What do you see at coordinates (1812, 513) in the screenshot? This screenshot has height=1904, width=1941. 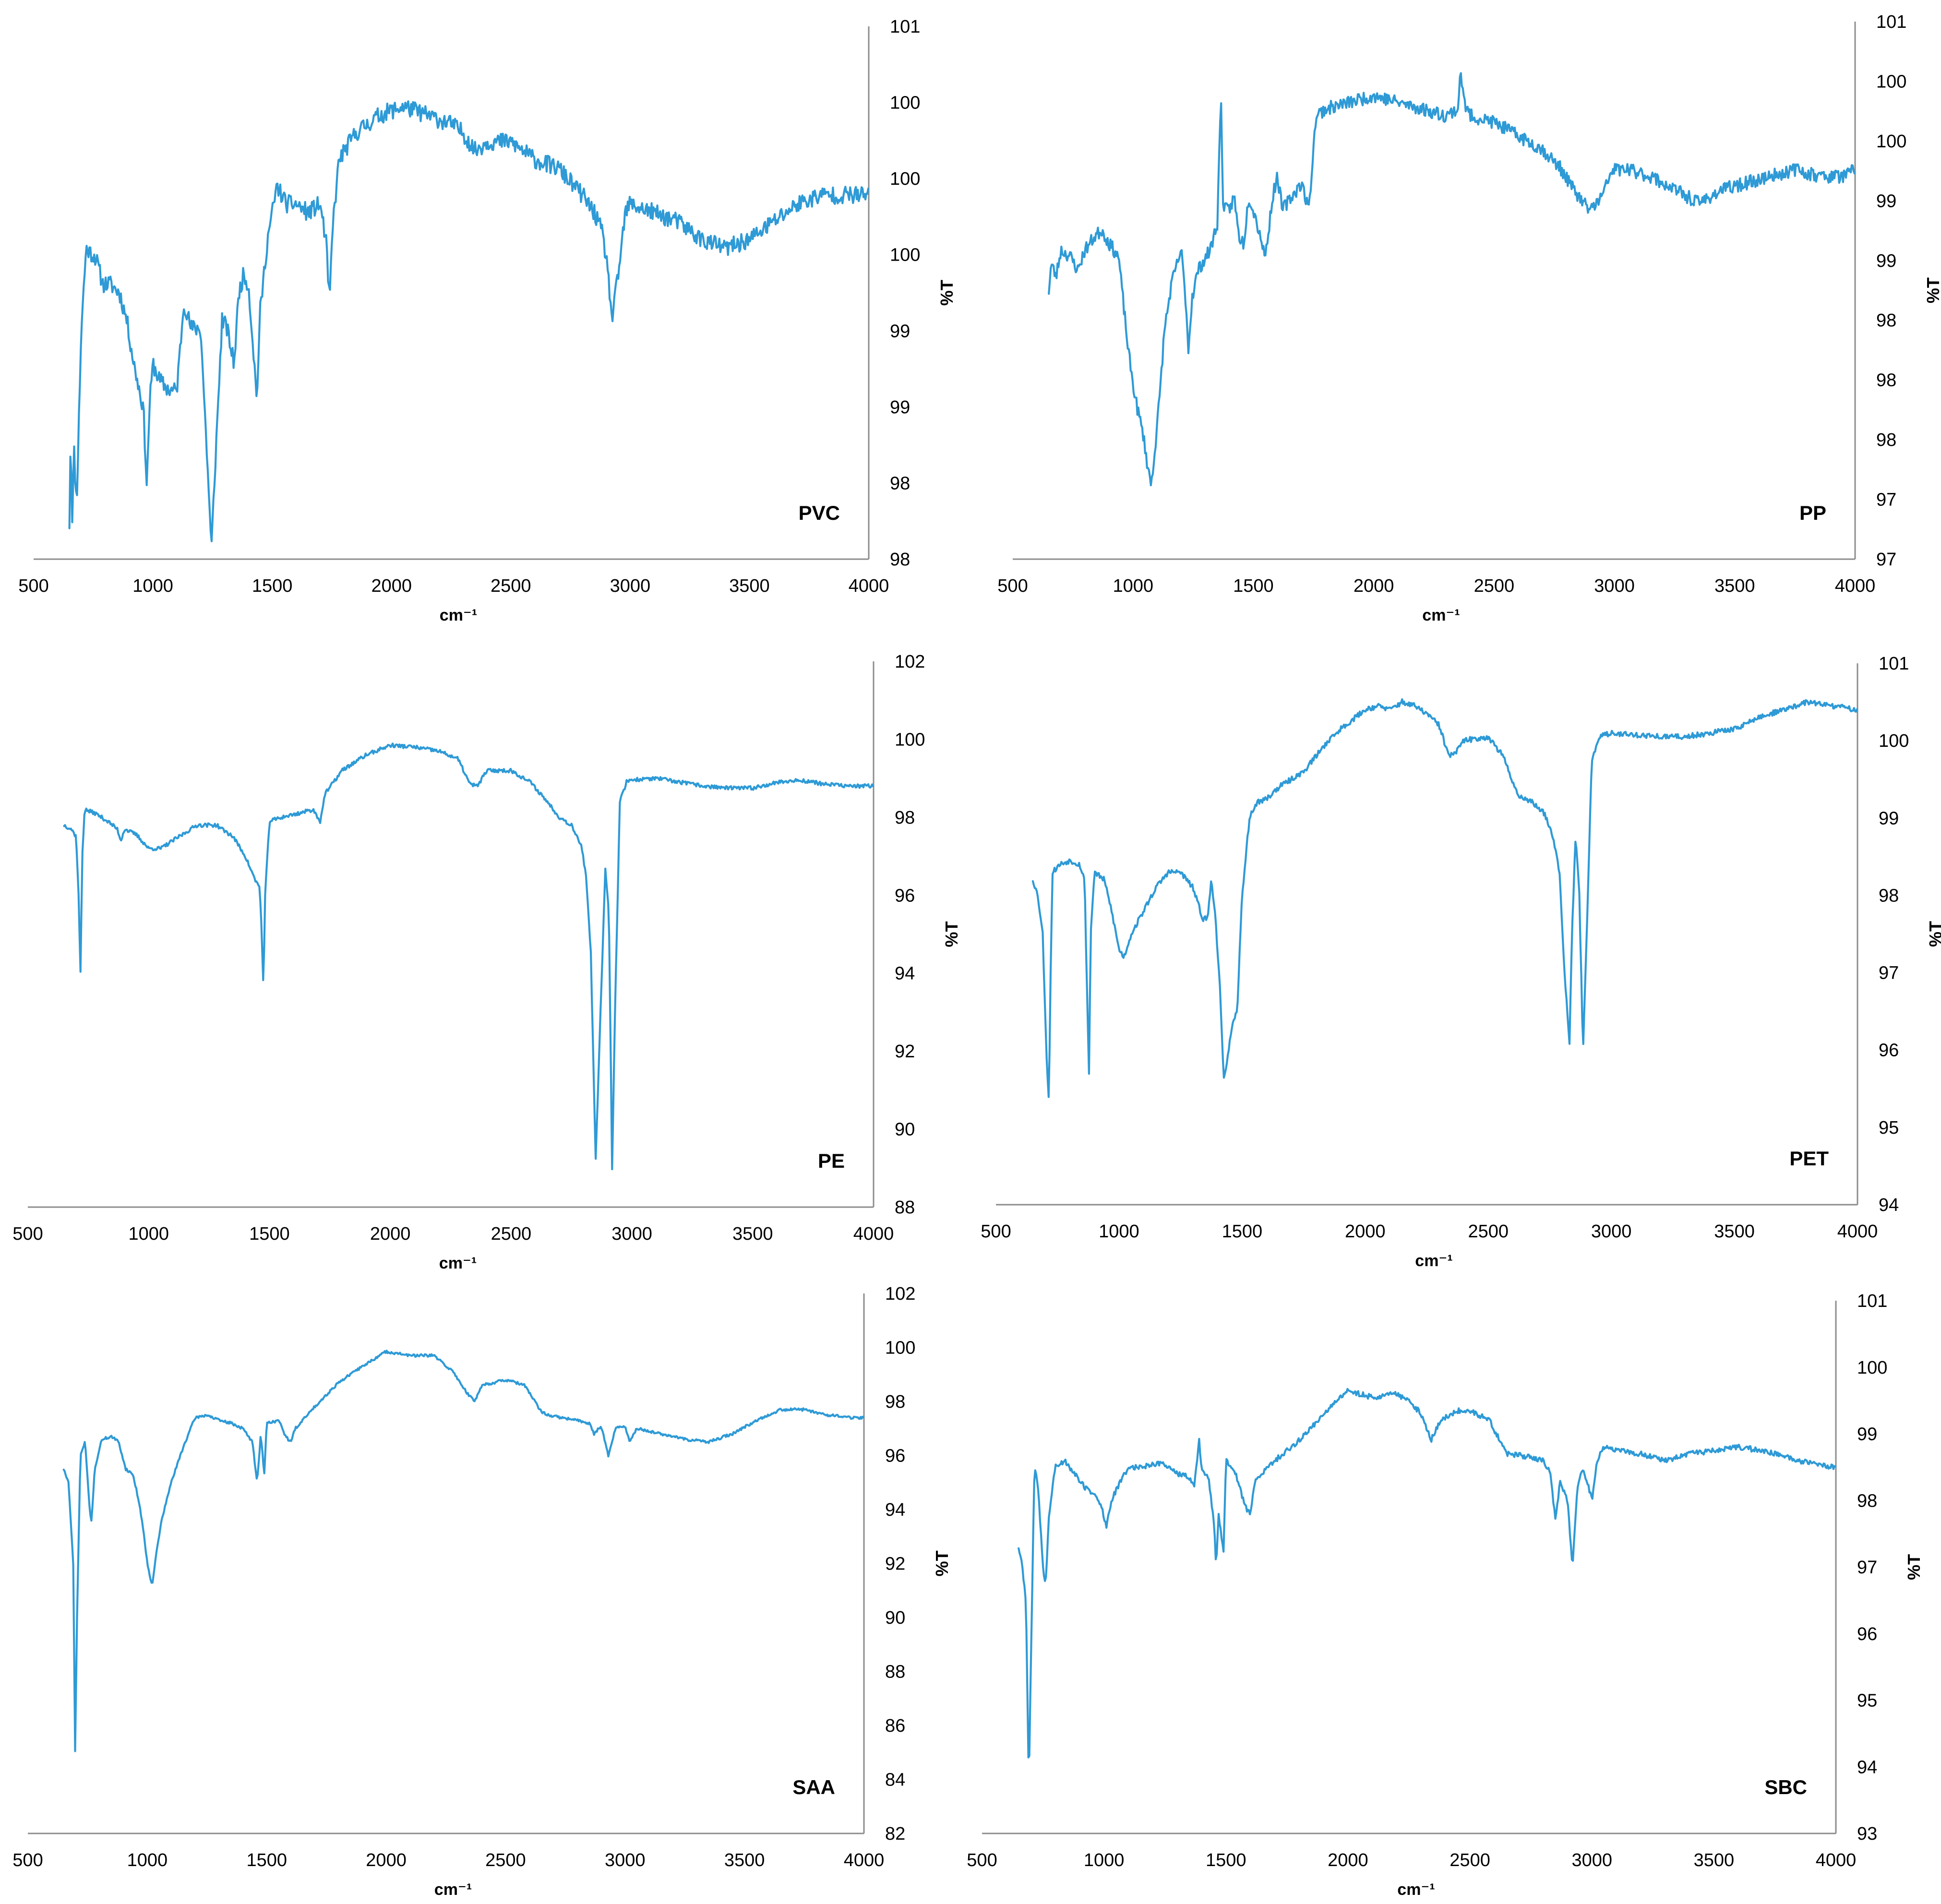 I see `sample-label-pp: PP` at bounding box center [1812, 513].